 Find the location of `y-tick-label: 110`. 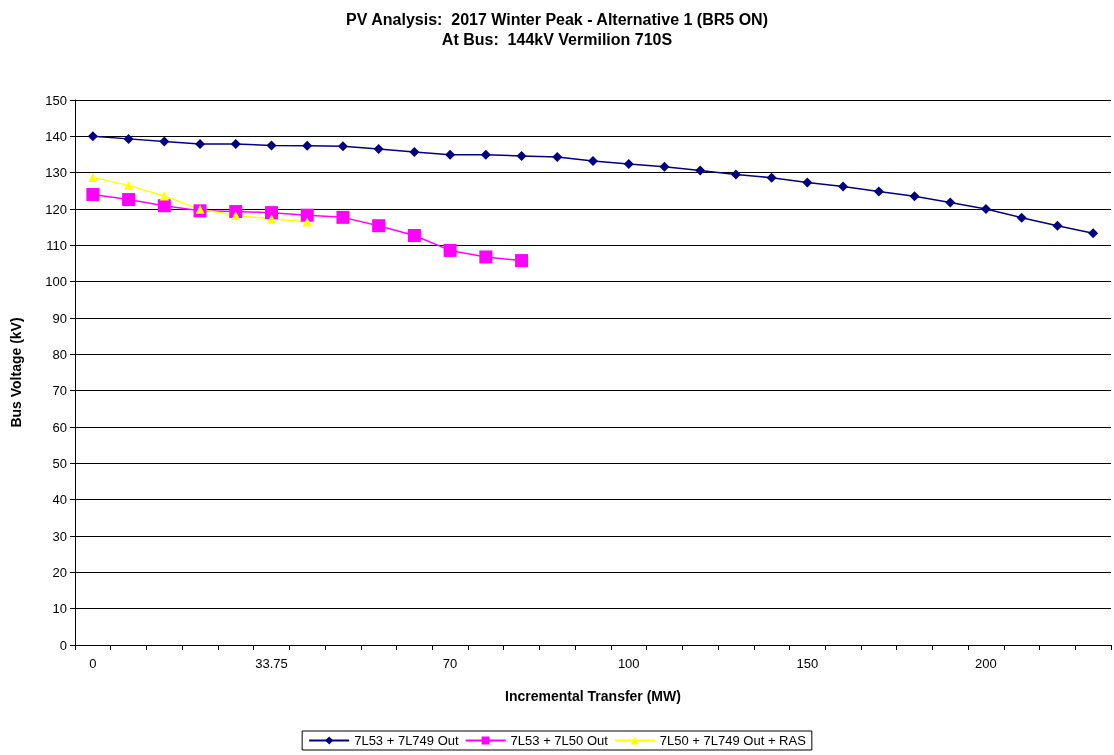

y-tick-label: 110 is located at coordinates (56, 245).